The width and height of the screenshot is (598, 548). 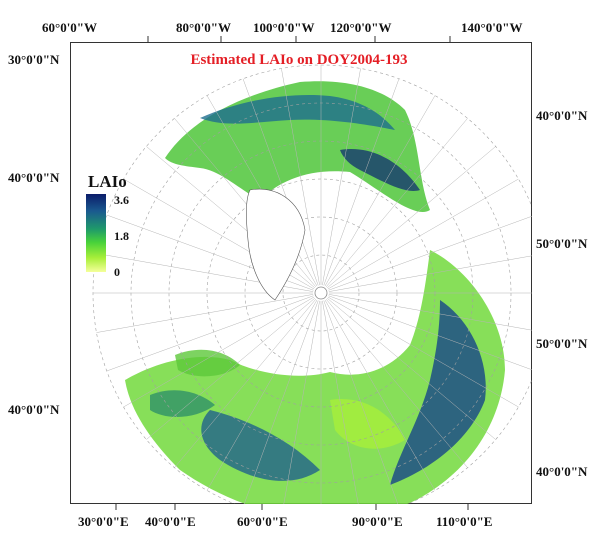 What do you see at coordinates (204, 27) in the screenshot?
I see `top-label-80w: 80°0'0"W` at bounding box center [204, 27].